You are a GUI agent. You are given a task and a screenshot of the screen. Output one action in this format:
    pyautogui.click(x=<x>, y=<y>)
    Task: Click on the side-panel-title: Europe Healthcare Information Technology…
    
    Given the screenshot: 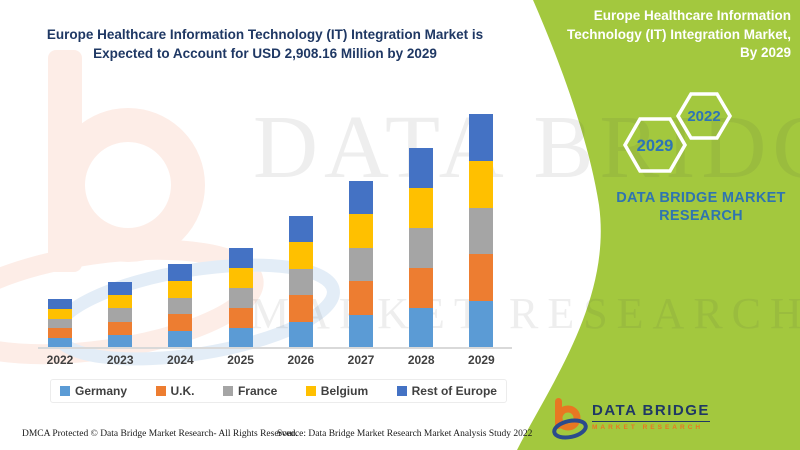 What is the action you would take?
    pyautogui.click(x=658, y=35)
    